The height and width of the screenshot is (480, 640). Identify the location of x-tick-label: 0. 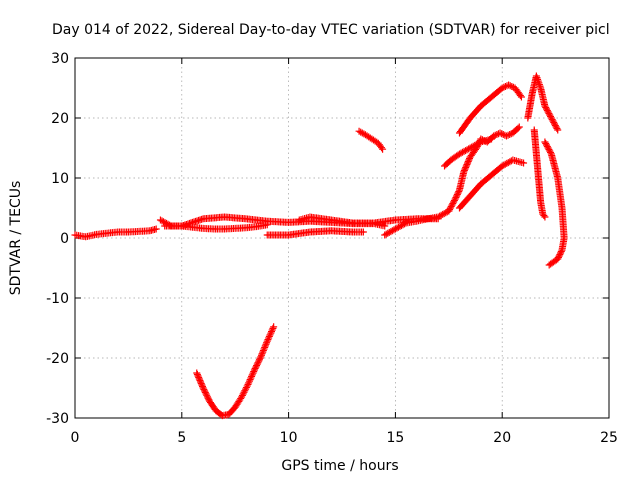
(75, 438).